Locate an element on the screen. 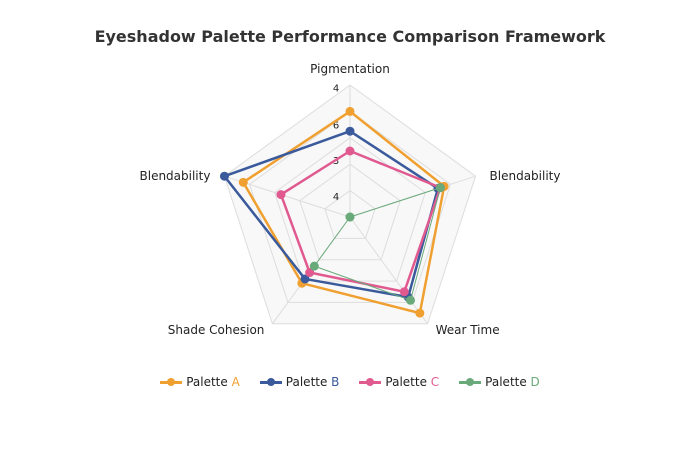 This screenshot has width=700, height=450. legend-item: Palette D is located at coordinates (499, 382).